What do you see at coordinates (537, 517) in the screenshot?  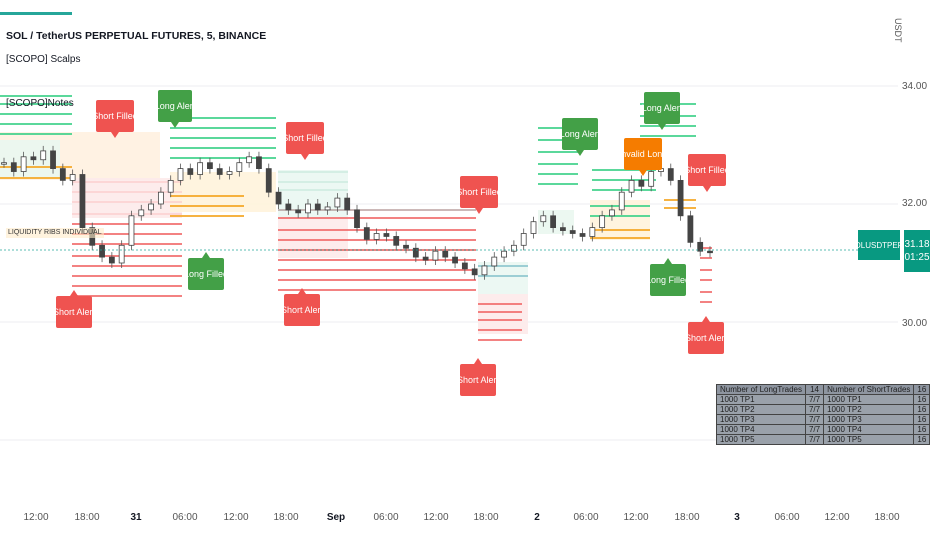 I see `x-tick: 2` at bounding box center [537, 517].